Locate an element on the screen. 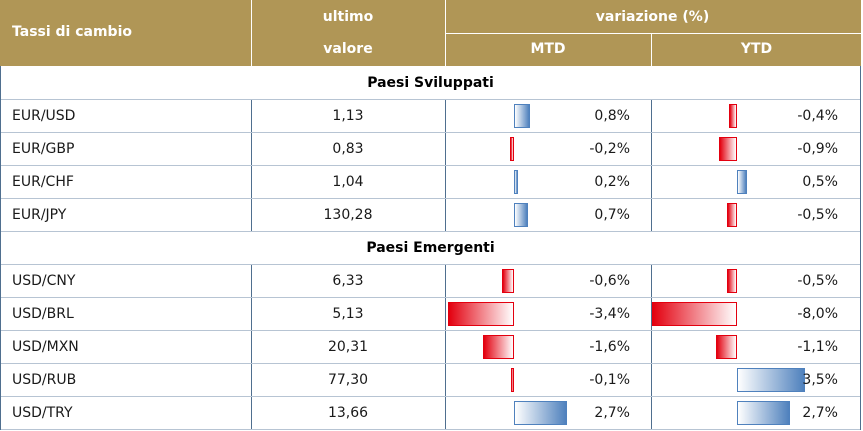 The image size is (863, 431). mtd-value: -3,4% is located at coordinates (609, 314).